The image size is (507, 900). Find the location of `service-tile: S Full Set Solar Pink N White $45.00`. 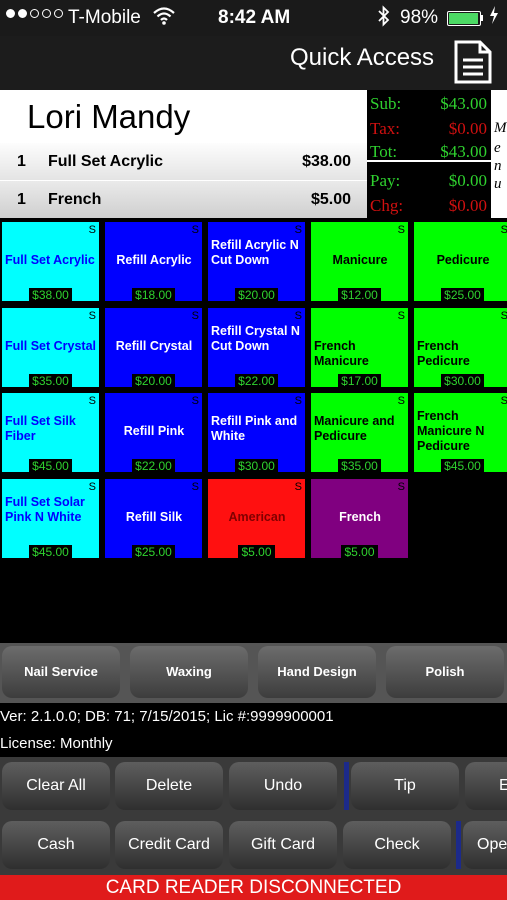

service-tile: S Full Set Solar Pink N White $45.00 is located at coordinates (50, 519).